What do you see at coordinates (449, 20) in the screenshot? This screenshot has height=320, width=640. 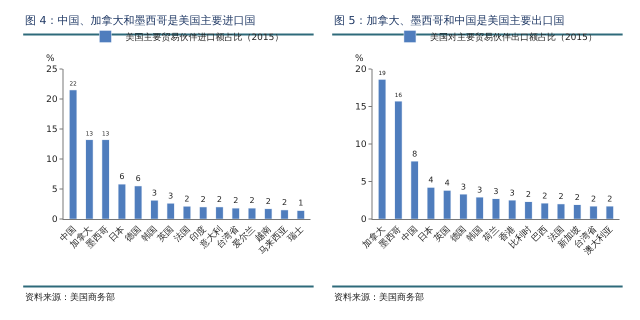 I see `chart-title: 图 5：加拿大、墨西哥和中国是美国主要出口国` at bounding box center [449, 20].